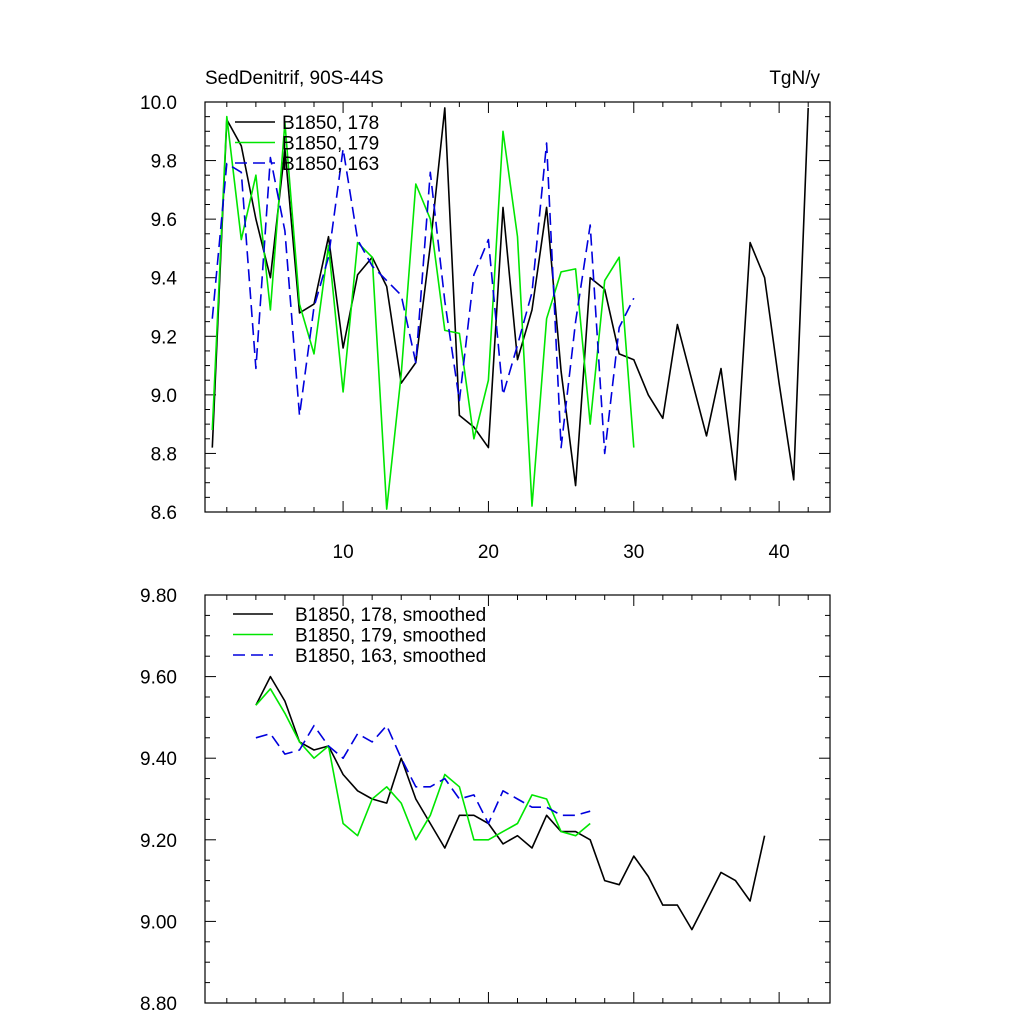 This screenshot has width=1024, height=1024. I want to click on y-tick-label: 9.4, so click(164, 279).